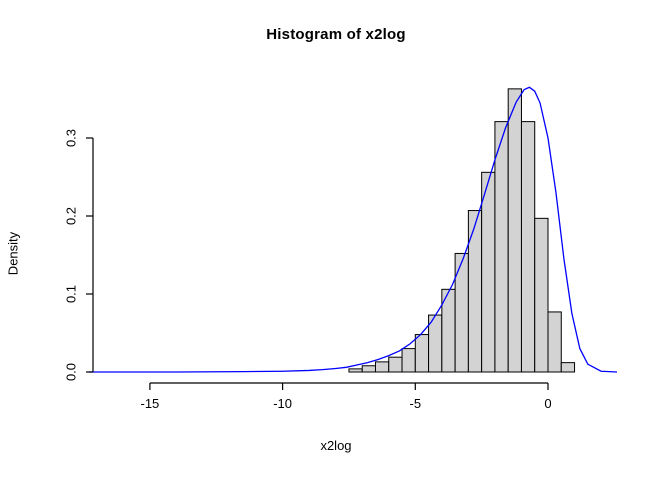 Image resolution: width=672 pixels, height=480 pixels. I want to click on y-axis-tick-label: 0.2, so click(70, 216).